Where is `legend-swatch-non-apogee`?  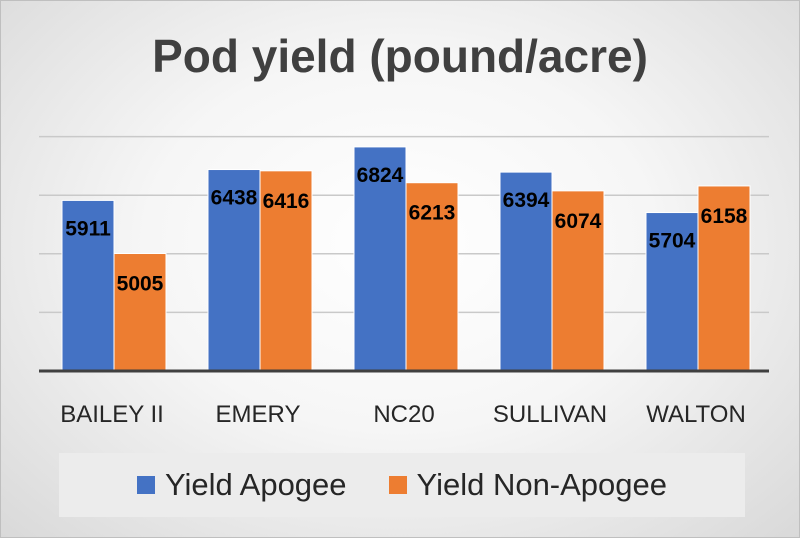 legend-swatch-non-apogee is located at coordinates (397, 485).